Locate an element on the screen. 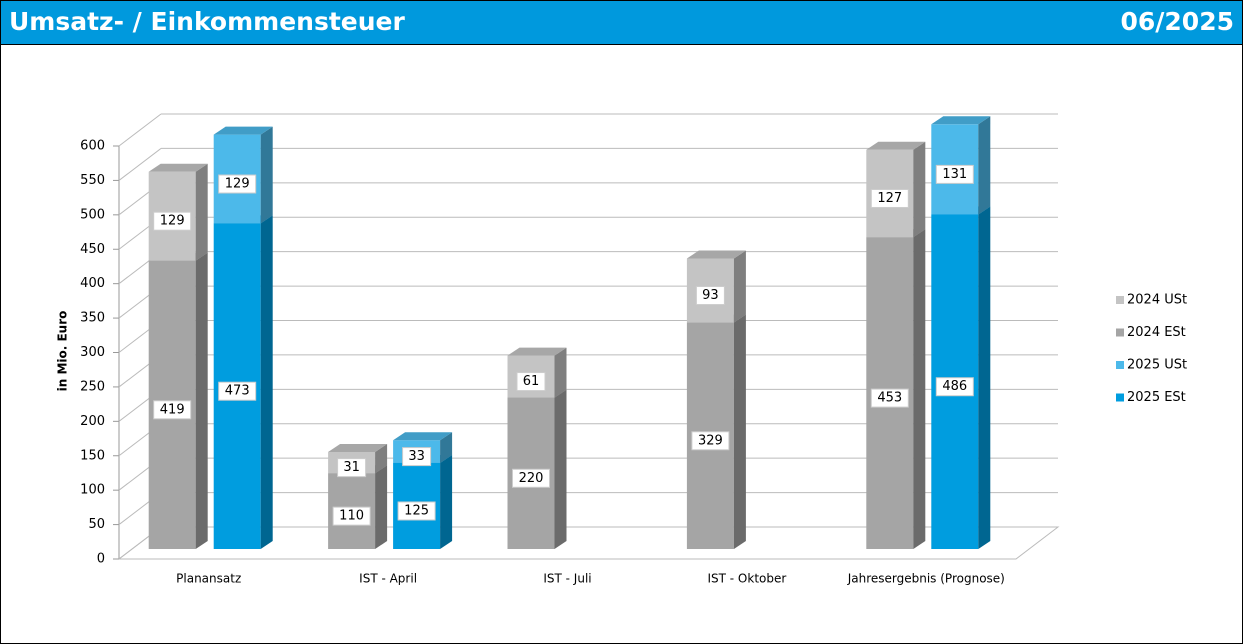 This screenshot has height=644, width=1243. y-tick-label: 500 is located at coordinates (92, 214).